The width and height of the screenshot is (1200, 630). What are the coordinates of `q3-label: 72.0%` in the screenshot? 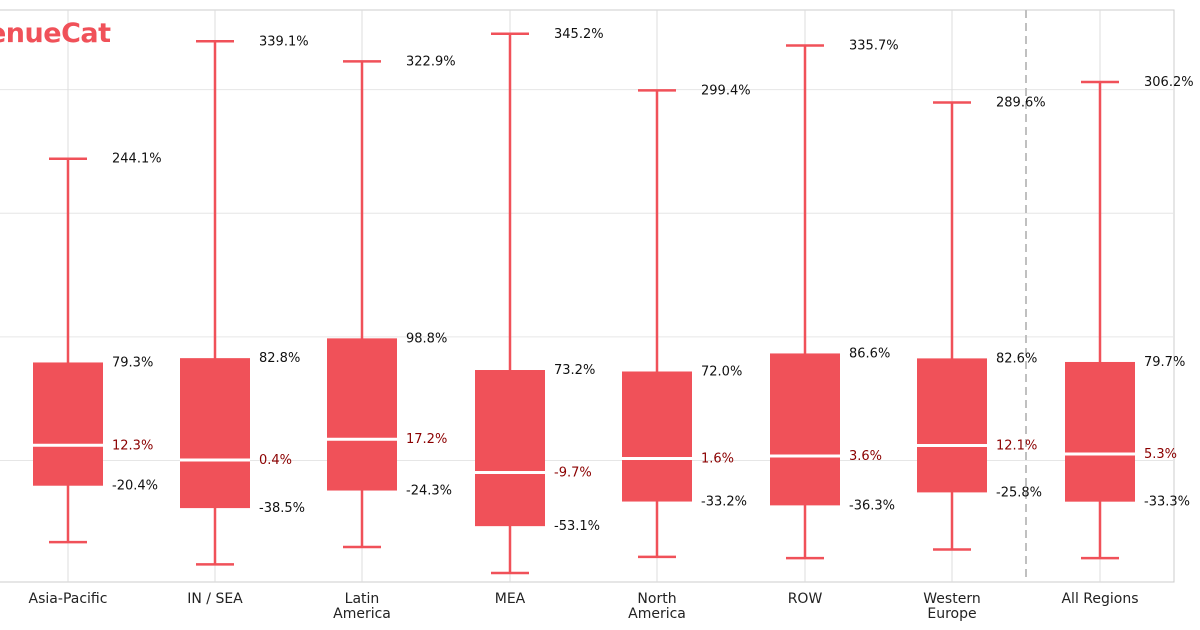 It's located at (721, 371).